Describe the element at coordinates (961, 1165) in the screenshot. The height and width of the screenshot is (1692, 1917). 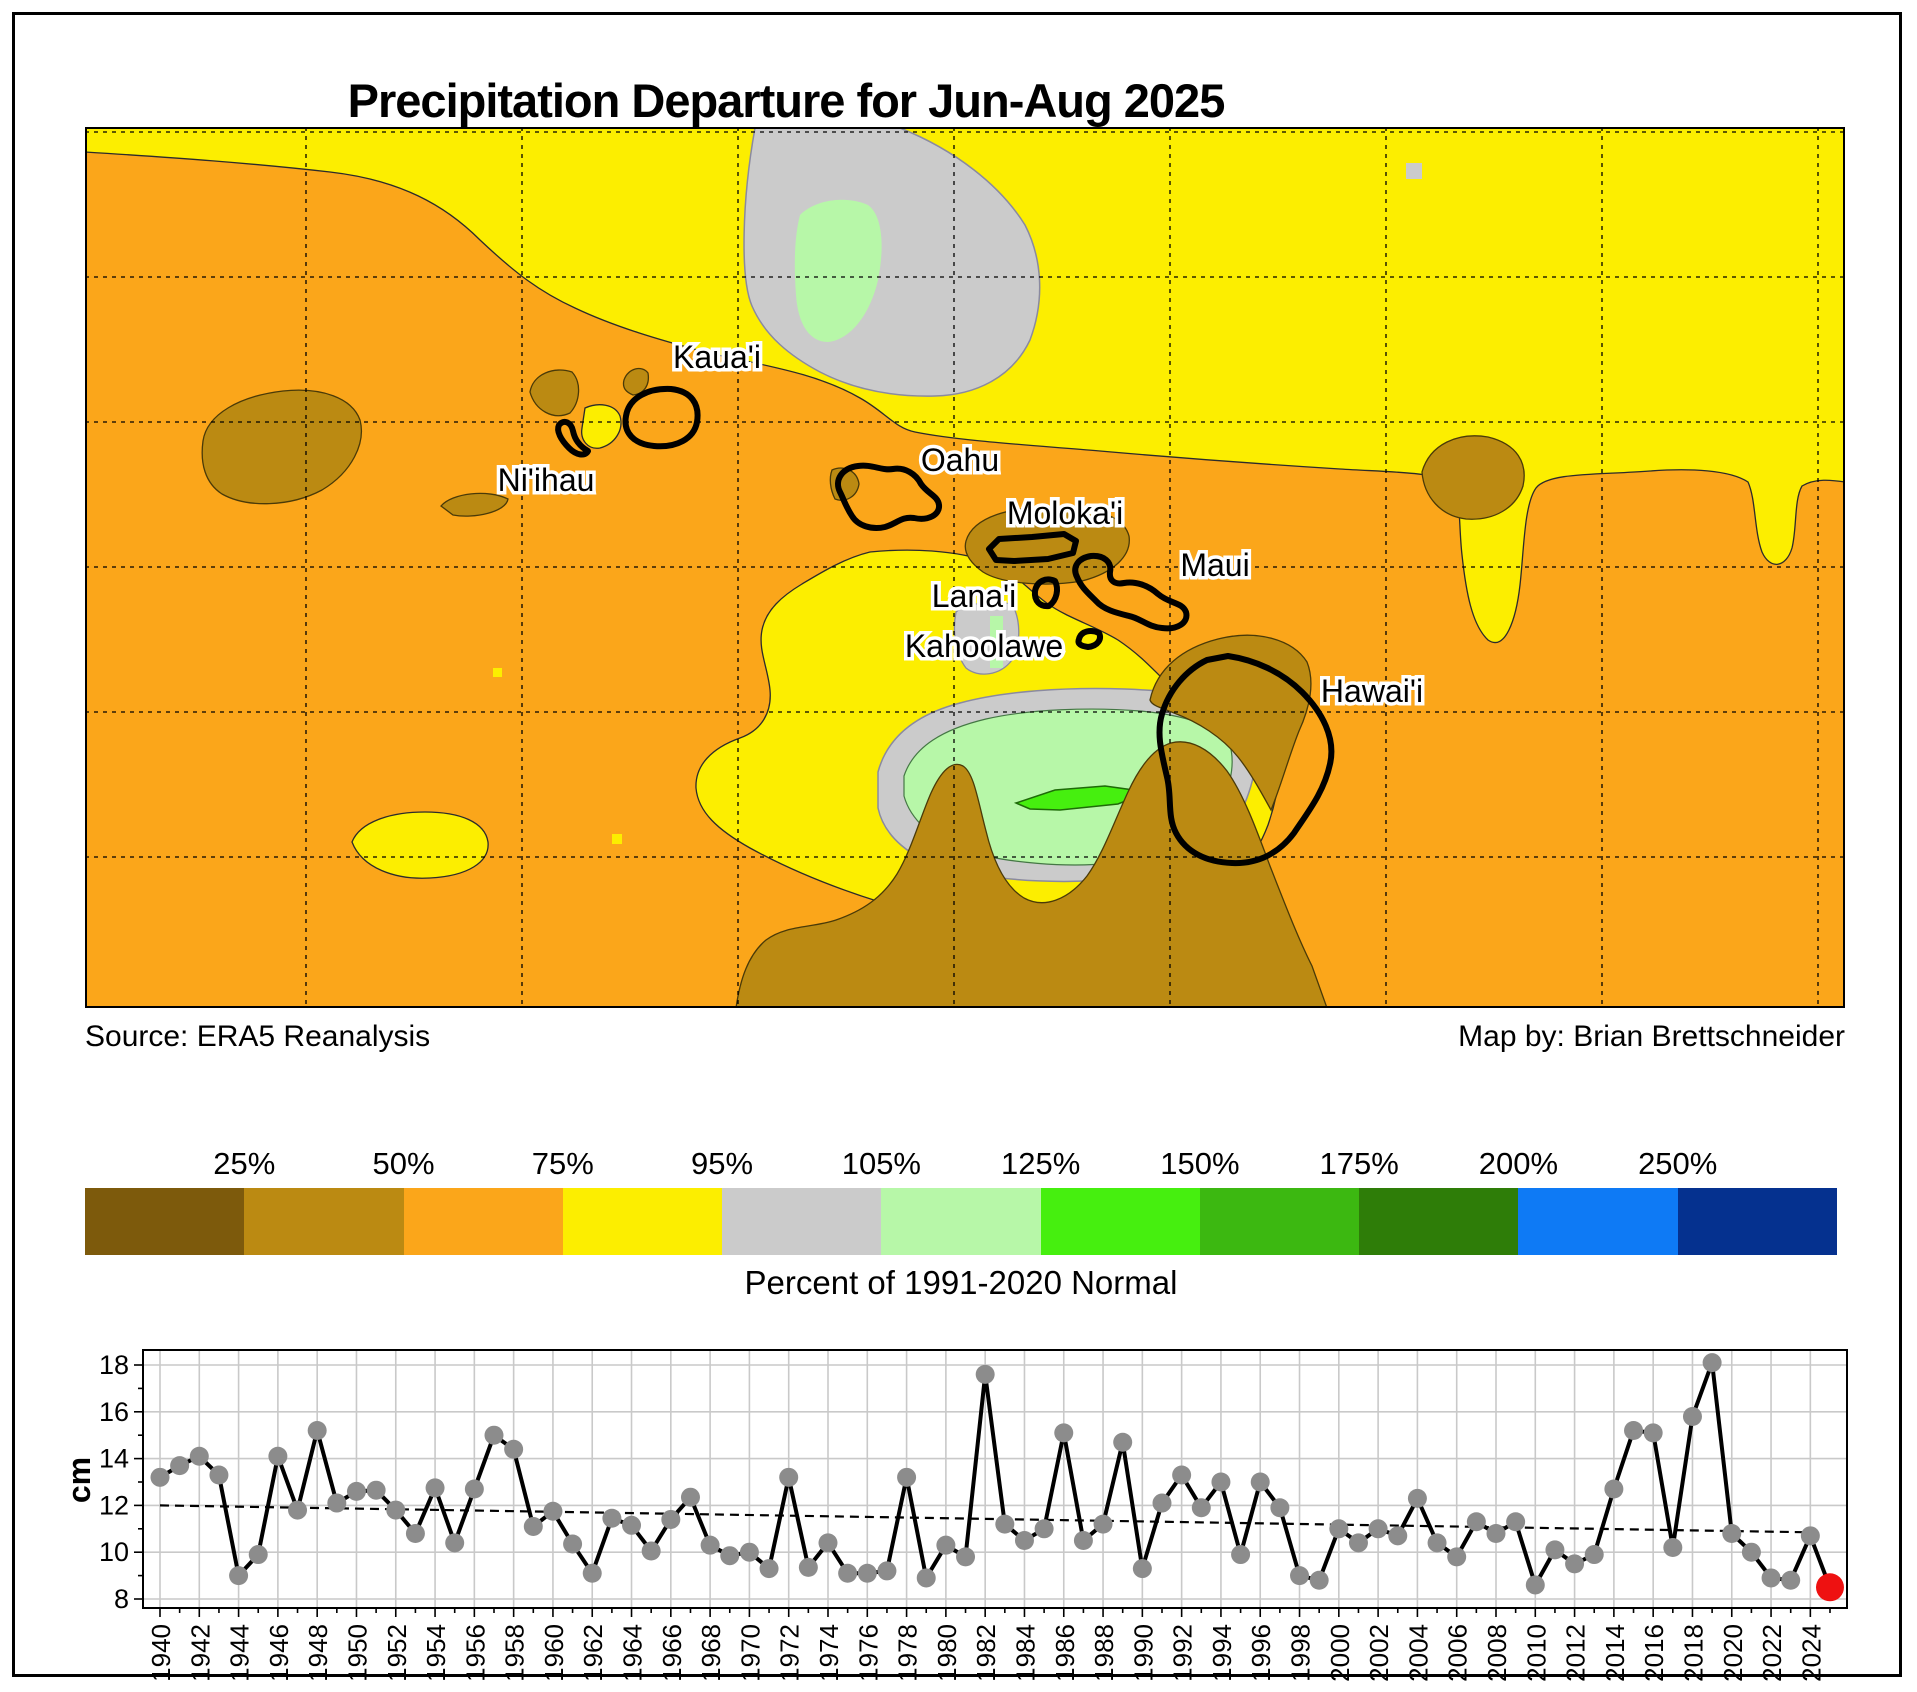
I see `legend-boundary-labels: 25% 50% 75% 95% 105% 125% 150% 175% 200% 250%` at that location.